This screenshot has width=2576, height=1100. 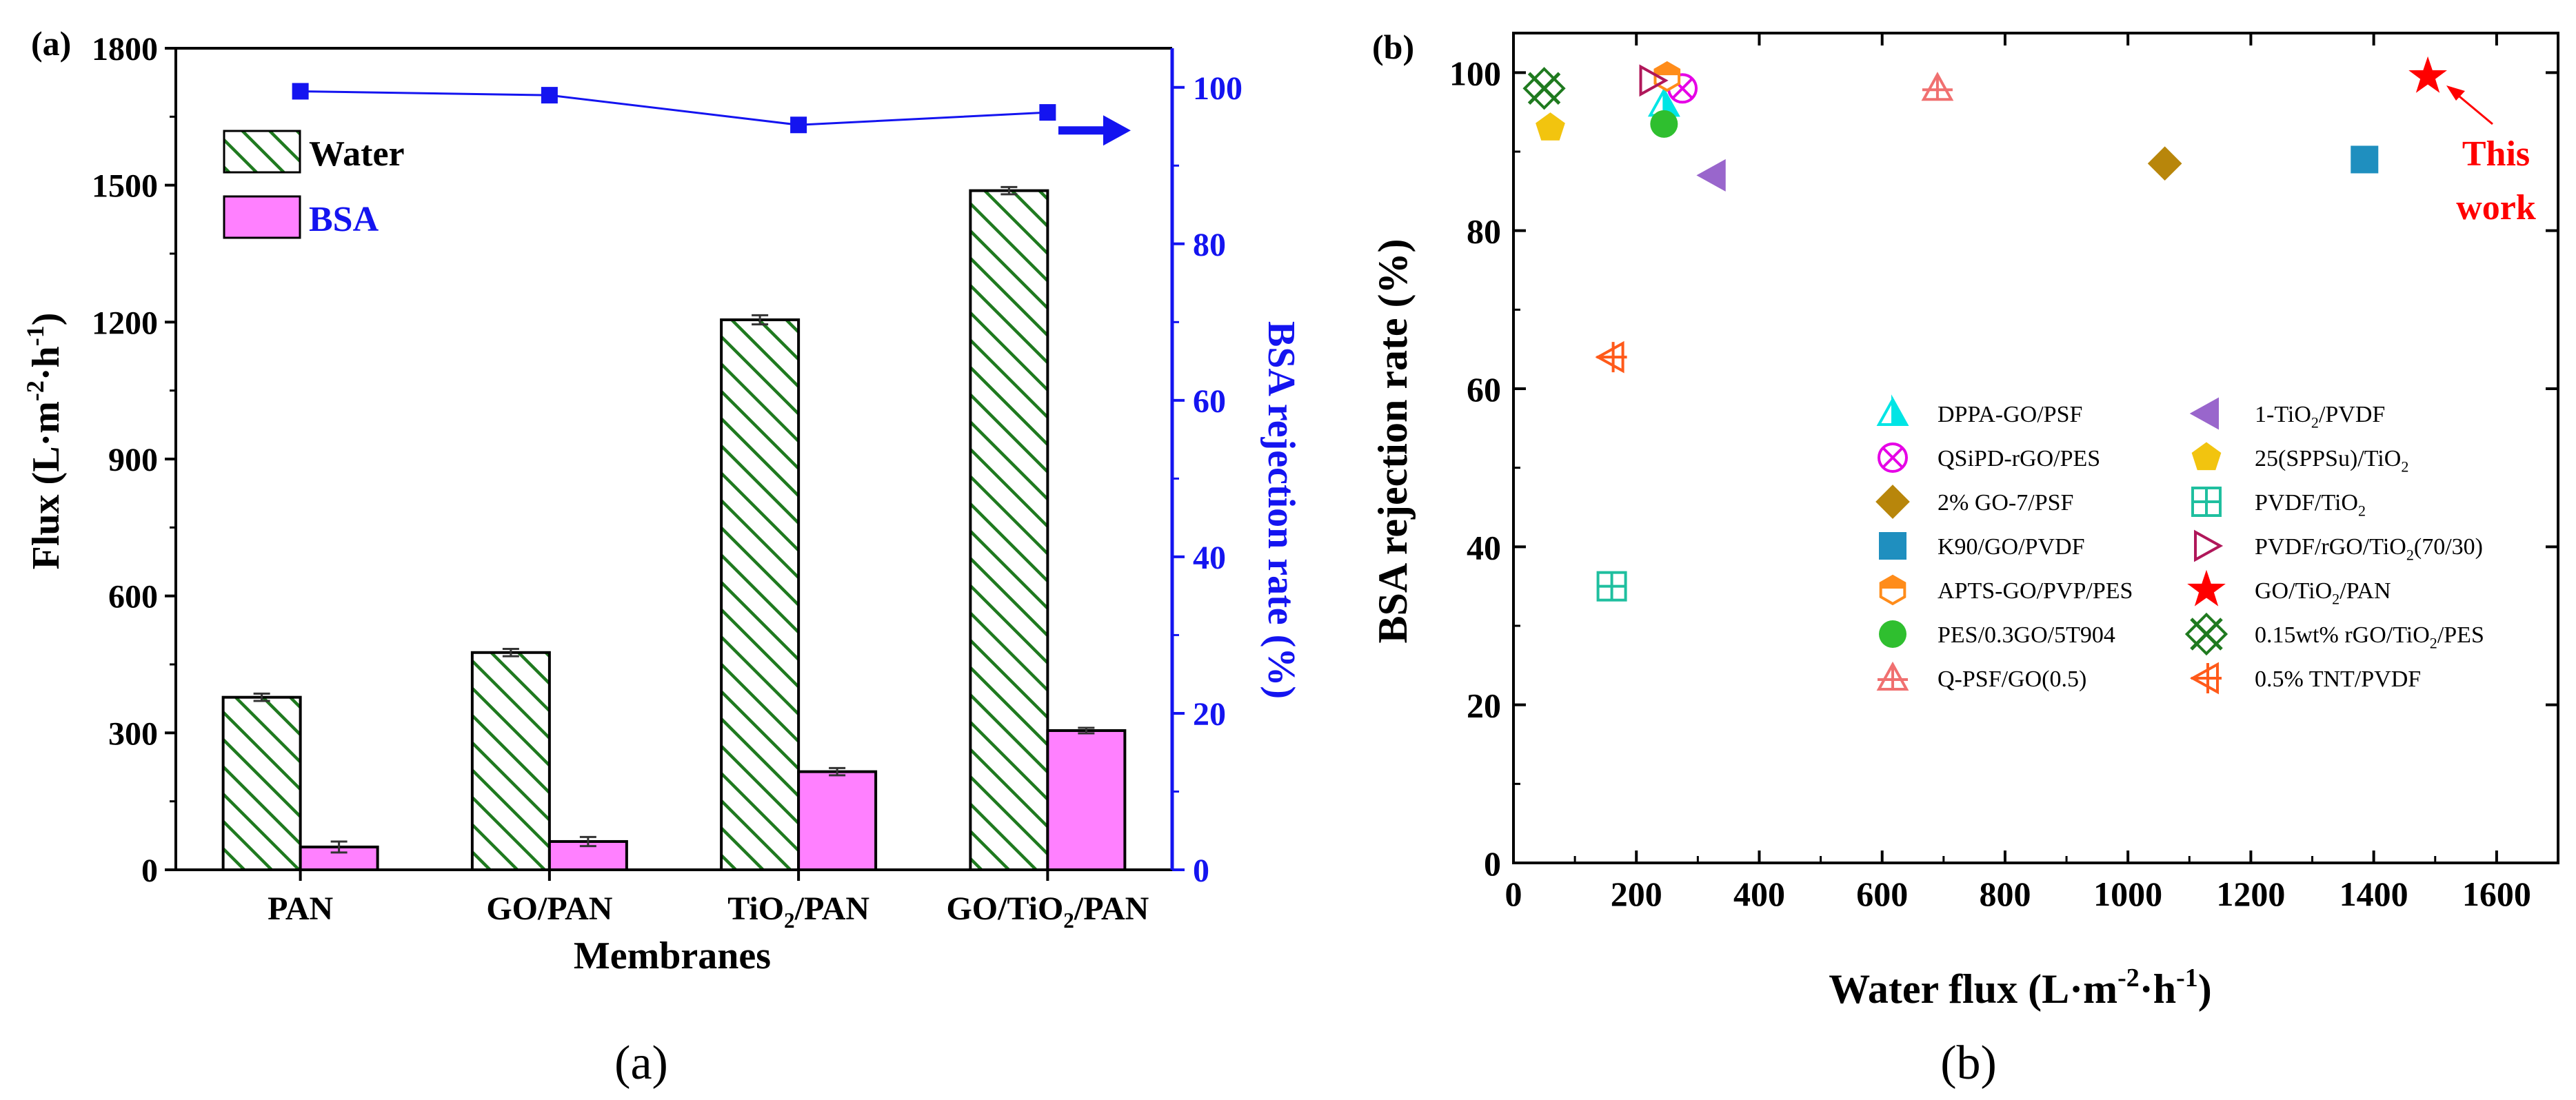 I want to click on panel-b-xlabel: Water flux (L·m-2·h-1), so click(x=2020, y=988).